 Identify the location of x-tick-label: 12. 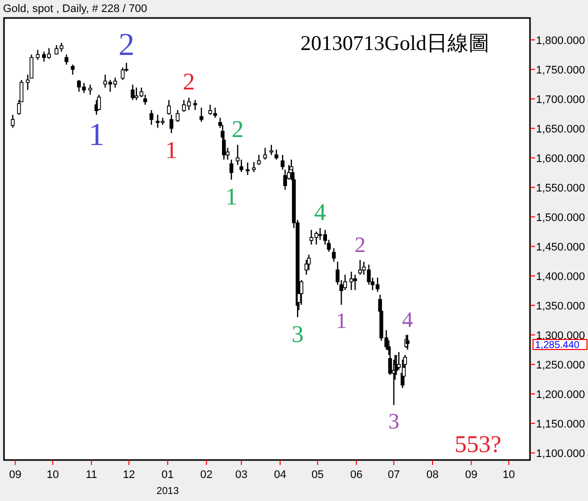
(129, 475).